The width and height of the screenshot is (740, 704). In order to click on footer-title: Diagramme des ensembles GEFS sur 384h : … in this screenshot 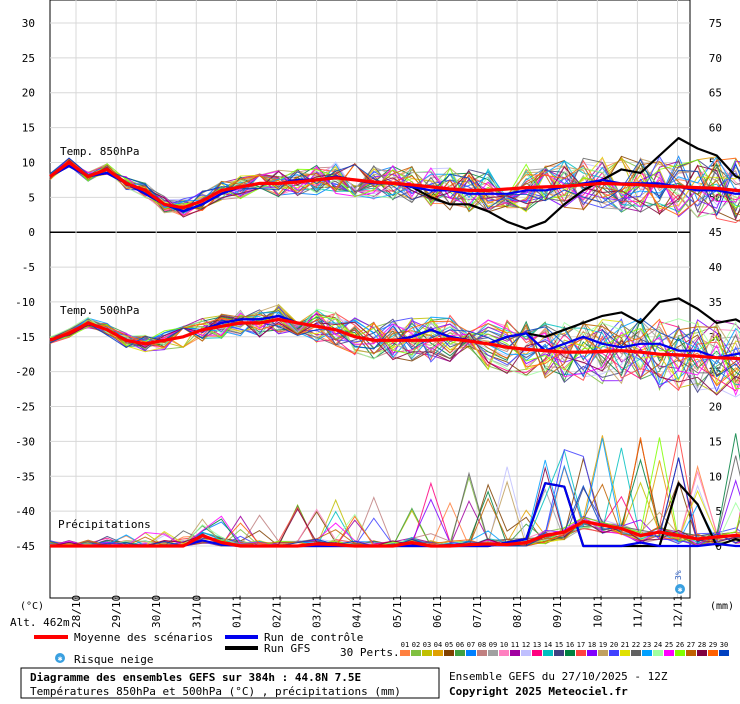, I will do `click(195, 677)`.